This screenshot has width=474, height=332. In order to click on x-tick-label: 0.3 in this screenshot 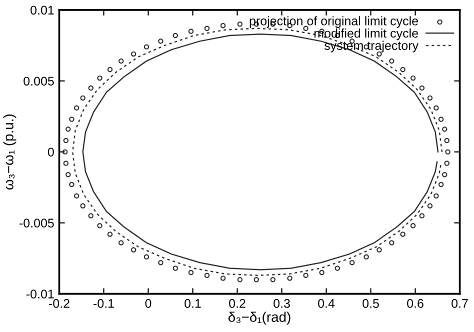, I will do `click(282, 303)`.